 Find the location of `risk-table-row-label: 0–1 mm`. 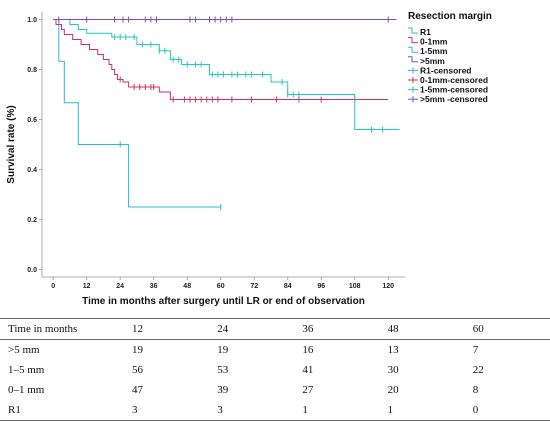

risk-table-row-label: 0–1 mm is located at coordinates (26, 390).